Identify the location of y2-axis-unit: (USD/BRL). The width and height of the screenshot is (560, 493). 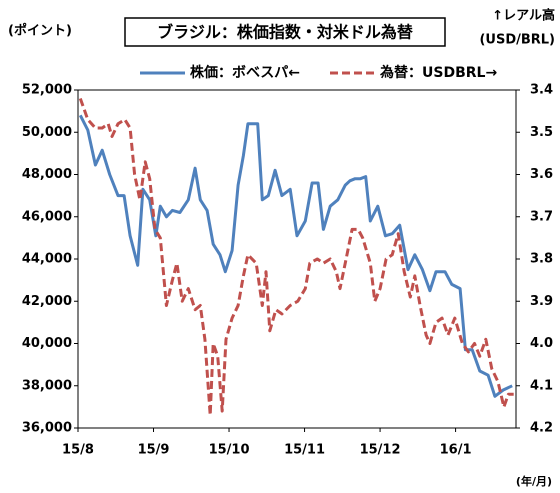
(517, 40).